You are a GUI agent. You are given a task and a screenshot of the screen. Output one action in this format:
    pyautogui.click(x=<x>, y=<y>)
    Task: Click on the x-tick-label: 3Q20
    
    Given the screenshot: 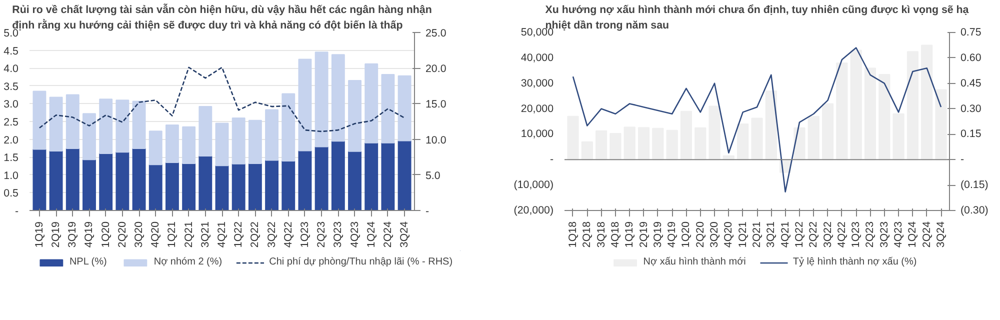 What is the action you would take?
    pyautogui.click(x=714, y=234)
    